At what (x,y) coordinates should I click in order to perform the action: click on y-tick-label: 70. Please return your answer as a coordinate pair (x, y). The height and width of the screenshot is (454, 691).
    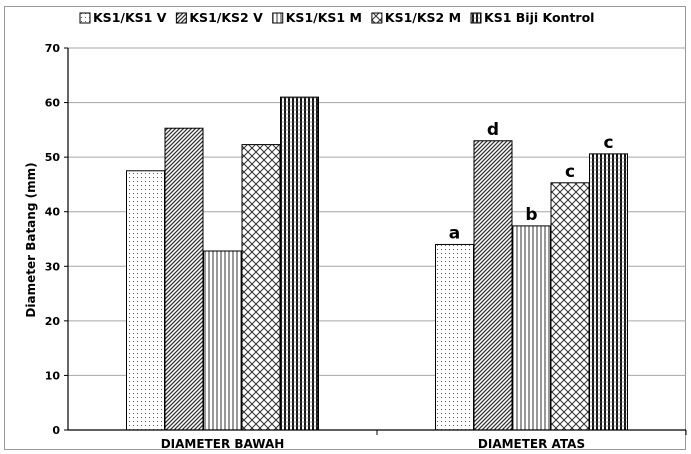
    Looking at the image, I should click on (53, 48).